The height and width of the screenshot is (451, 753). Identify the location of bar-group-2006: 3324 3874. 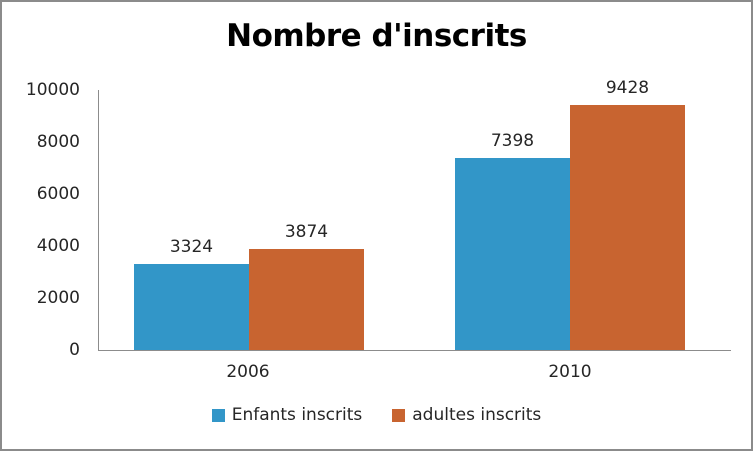
(249, 286).